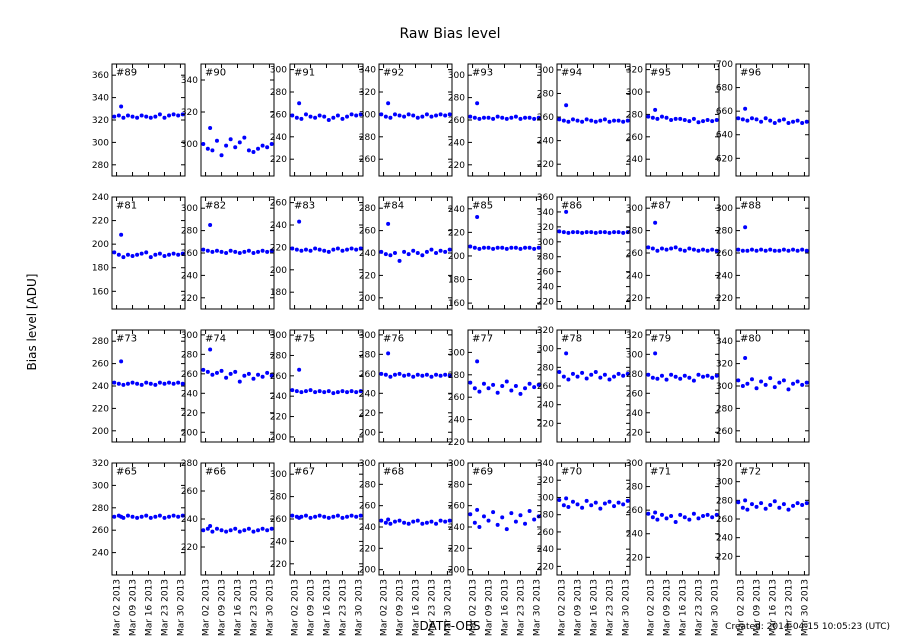 This screenshot has height=641, width=900. Describe the element at coordinates (482, 72) in the screenshot. I see `panel-label: #93` at that location.